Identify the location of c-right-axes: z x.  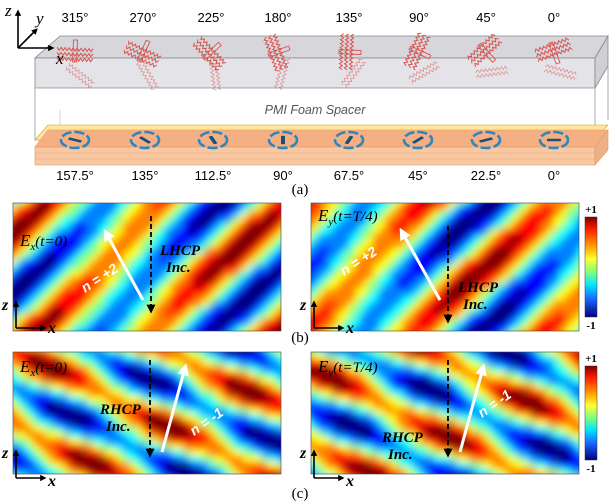
(326, 467).